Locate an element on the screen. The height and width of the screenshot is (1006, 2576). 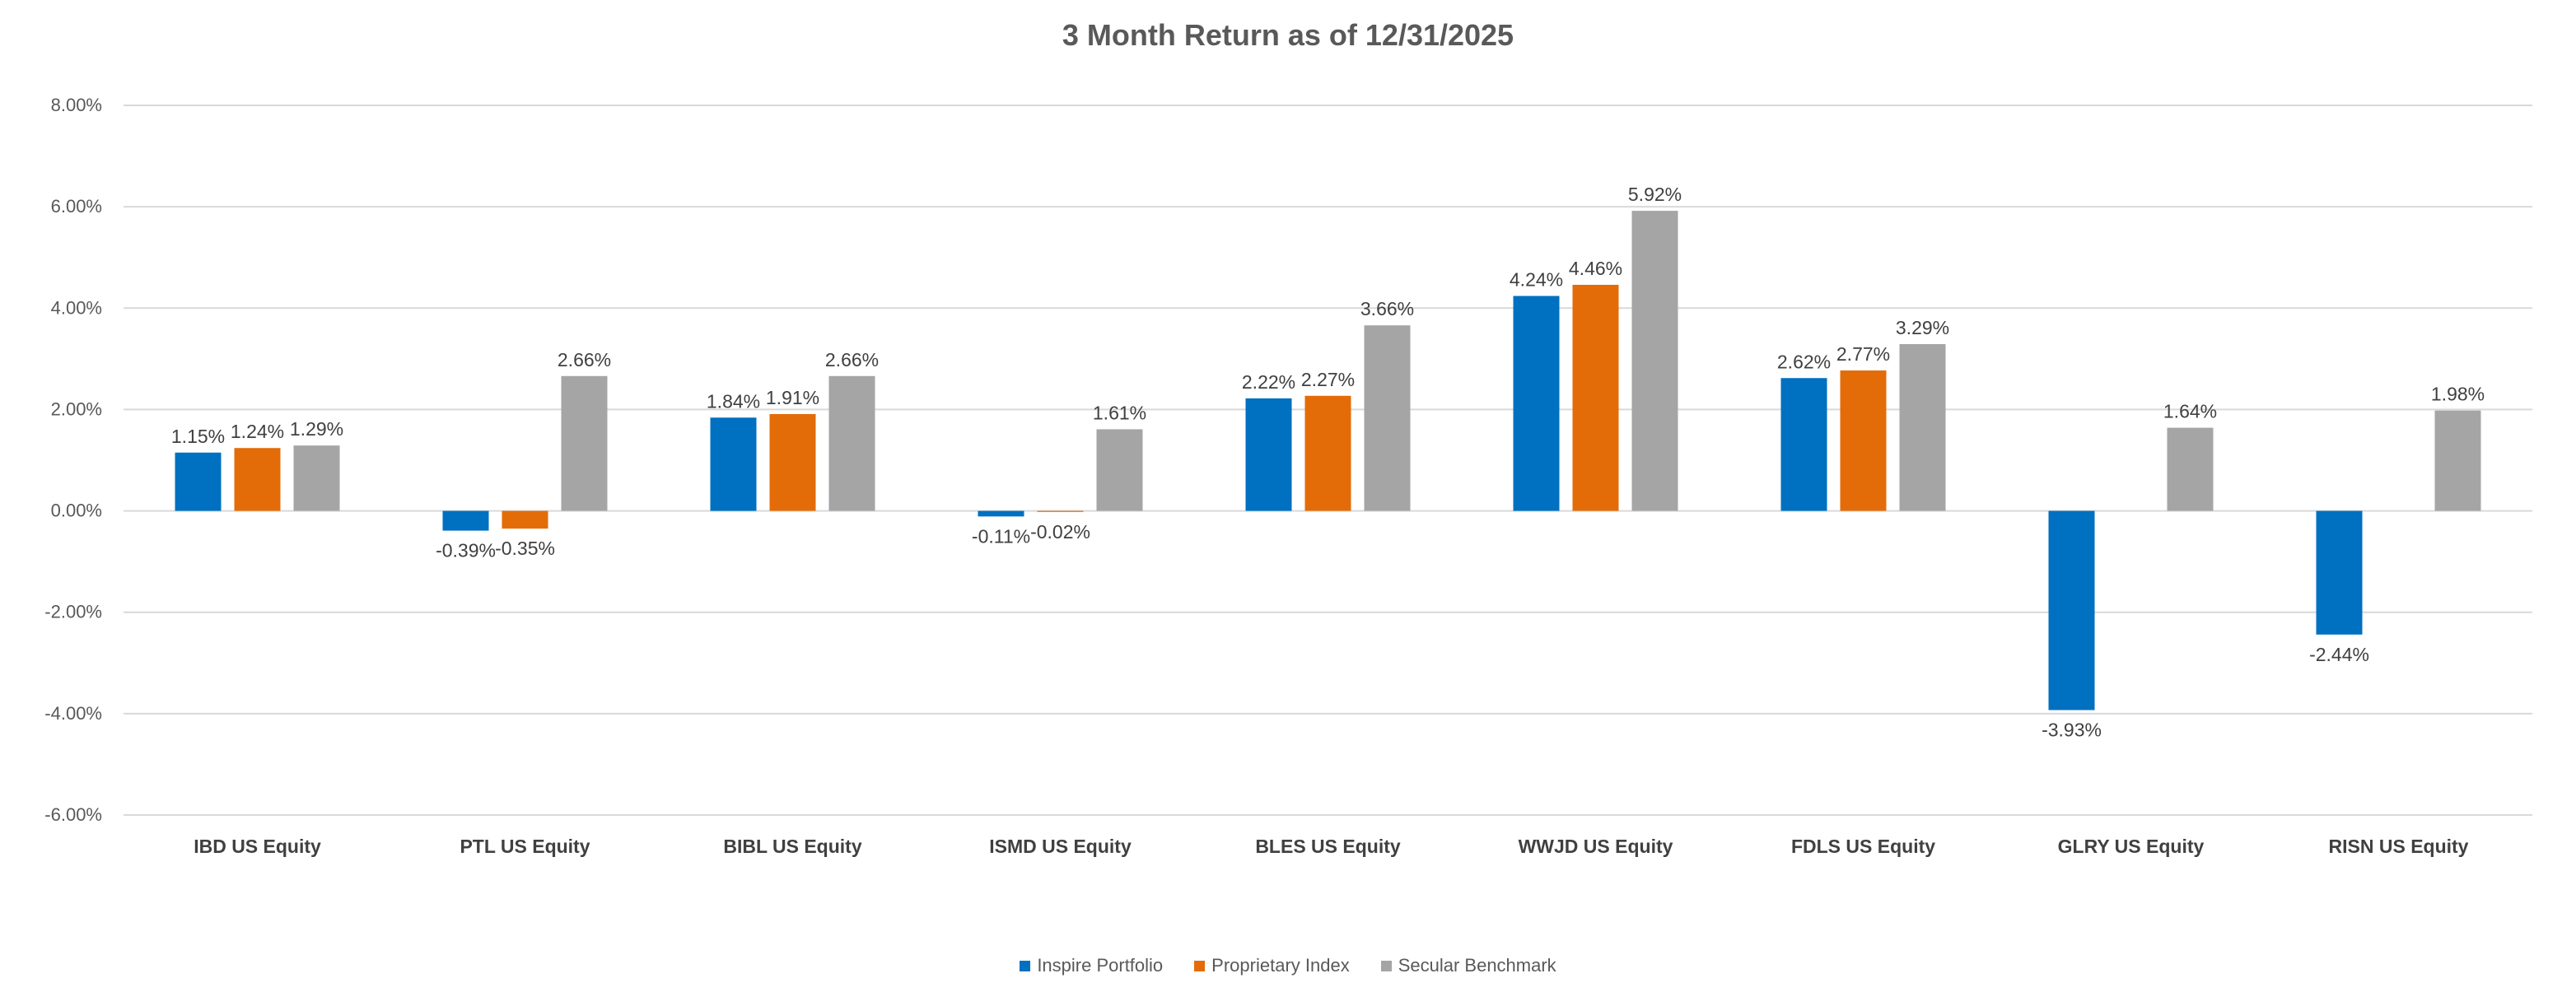
category-label: PTL US Equity is located at coordinates (525, 846).